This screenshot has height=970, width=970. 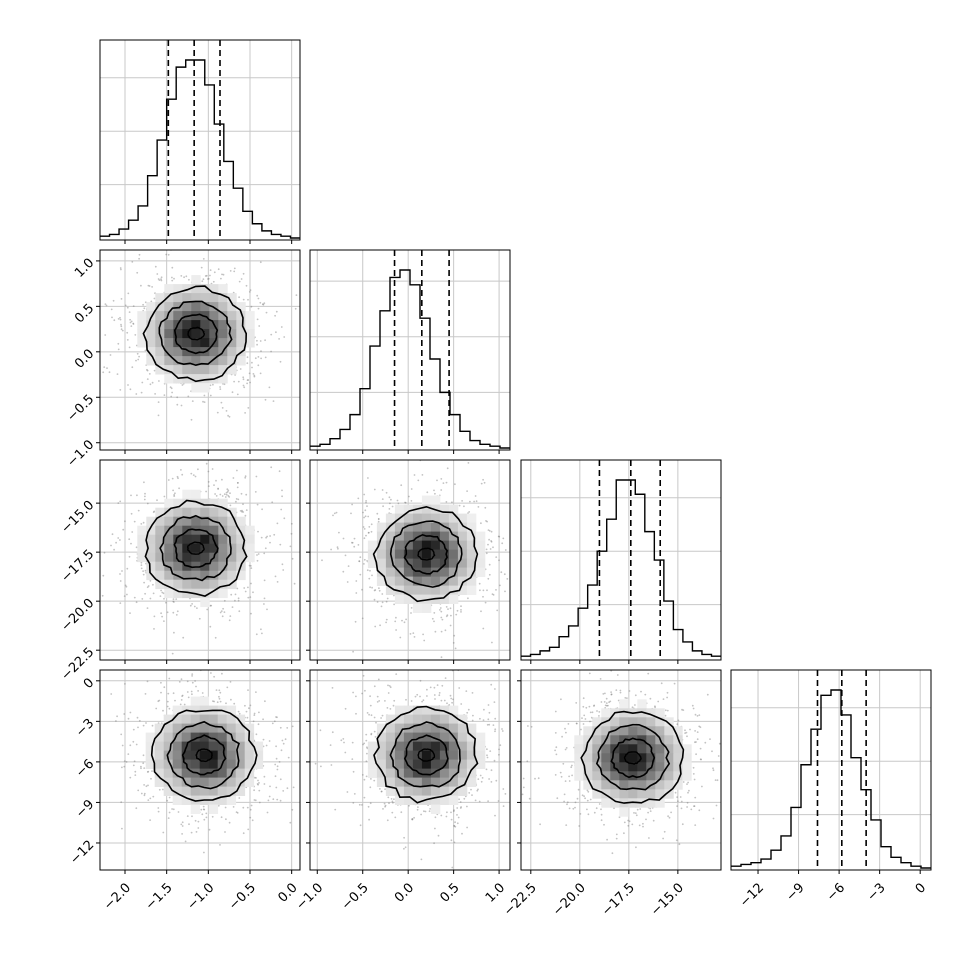 I want to click on contour-line, so click(x=195, y=334).